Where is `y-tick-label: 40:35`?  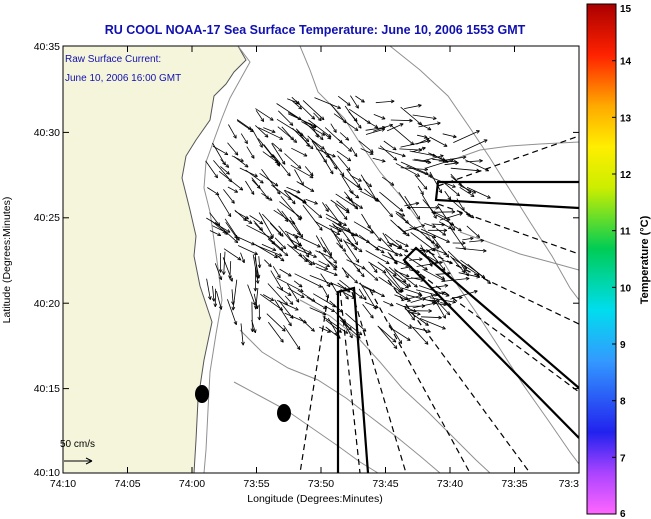
y-tick-label: 40:35 is located at coordinates (47, 47).